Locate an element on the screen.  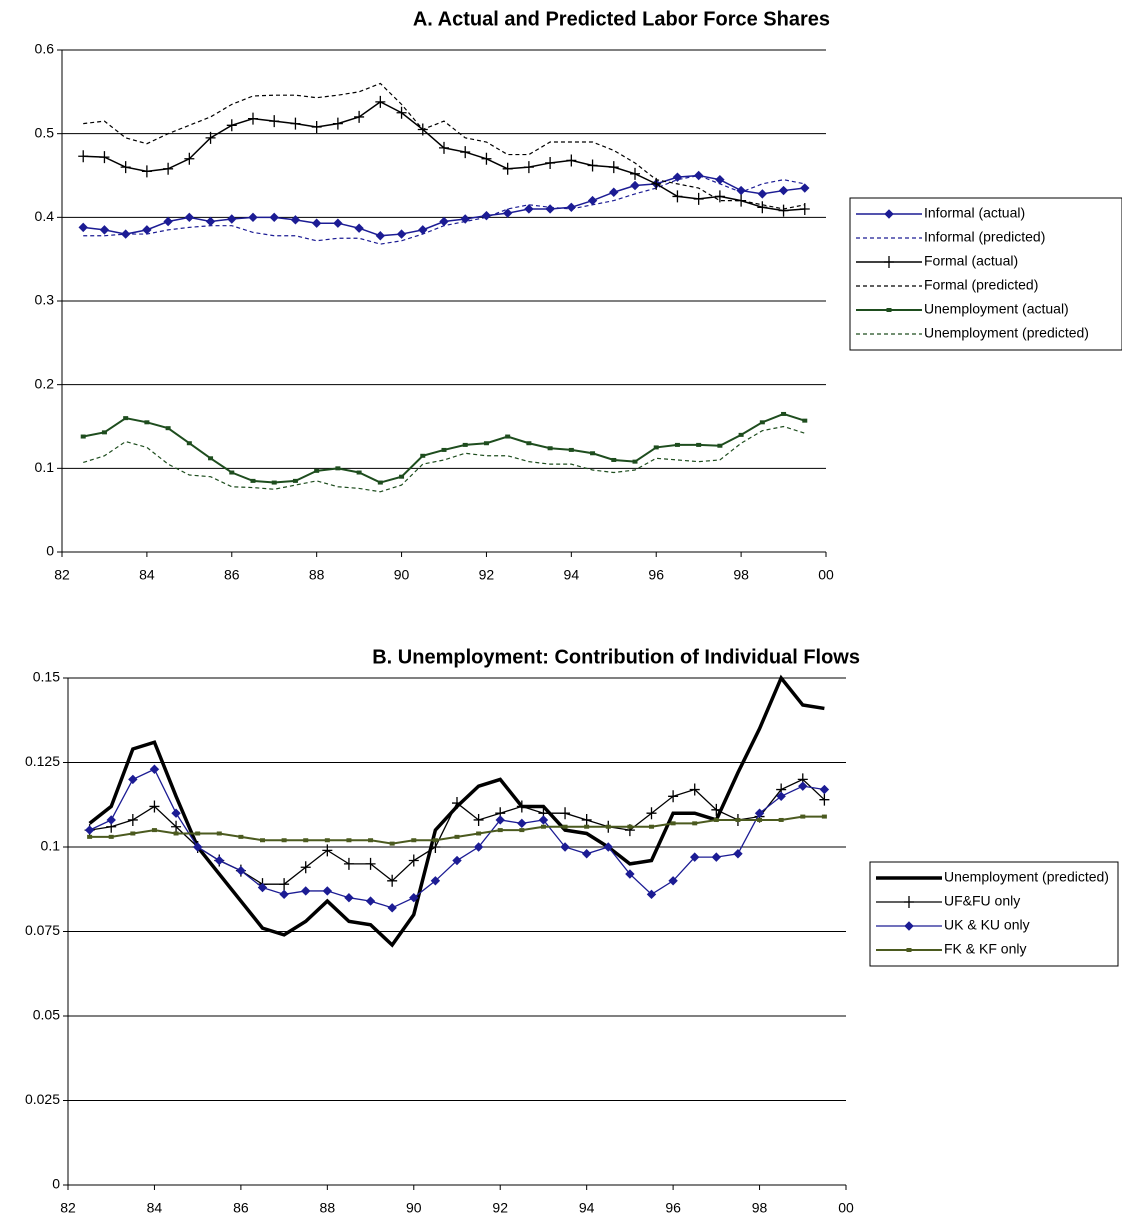
x-tick-label: 96 is located at coordinates (656, 575).